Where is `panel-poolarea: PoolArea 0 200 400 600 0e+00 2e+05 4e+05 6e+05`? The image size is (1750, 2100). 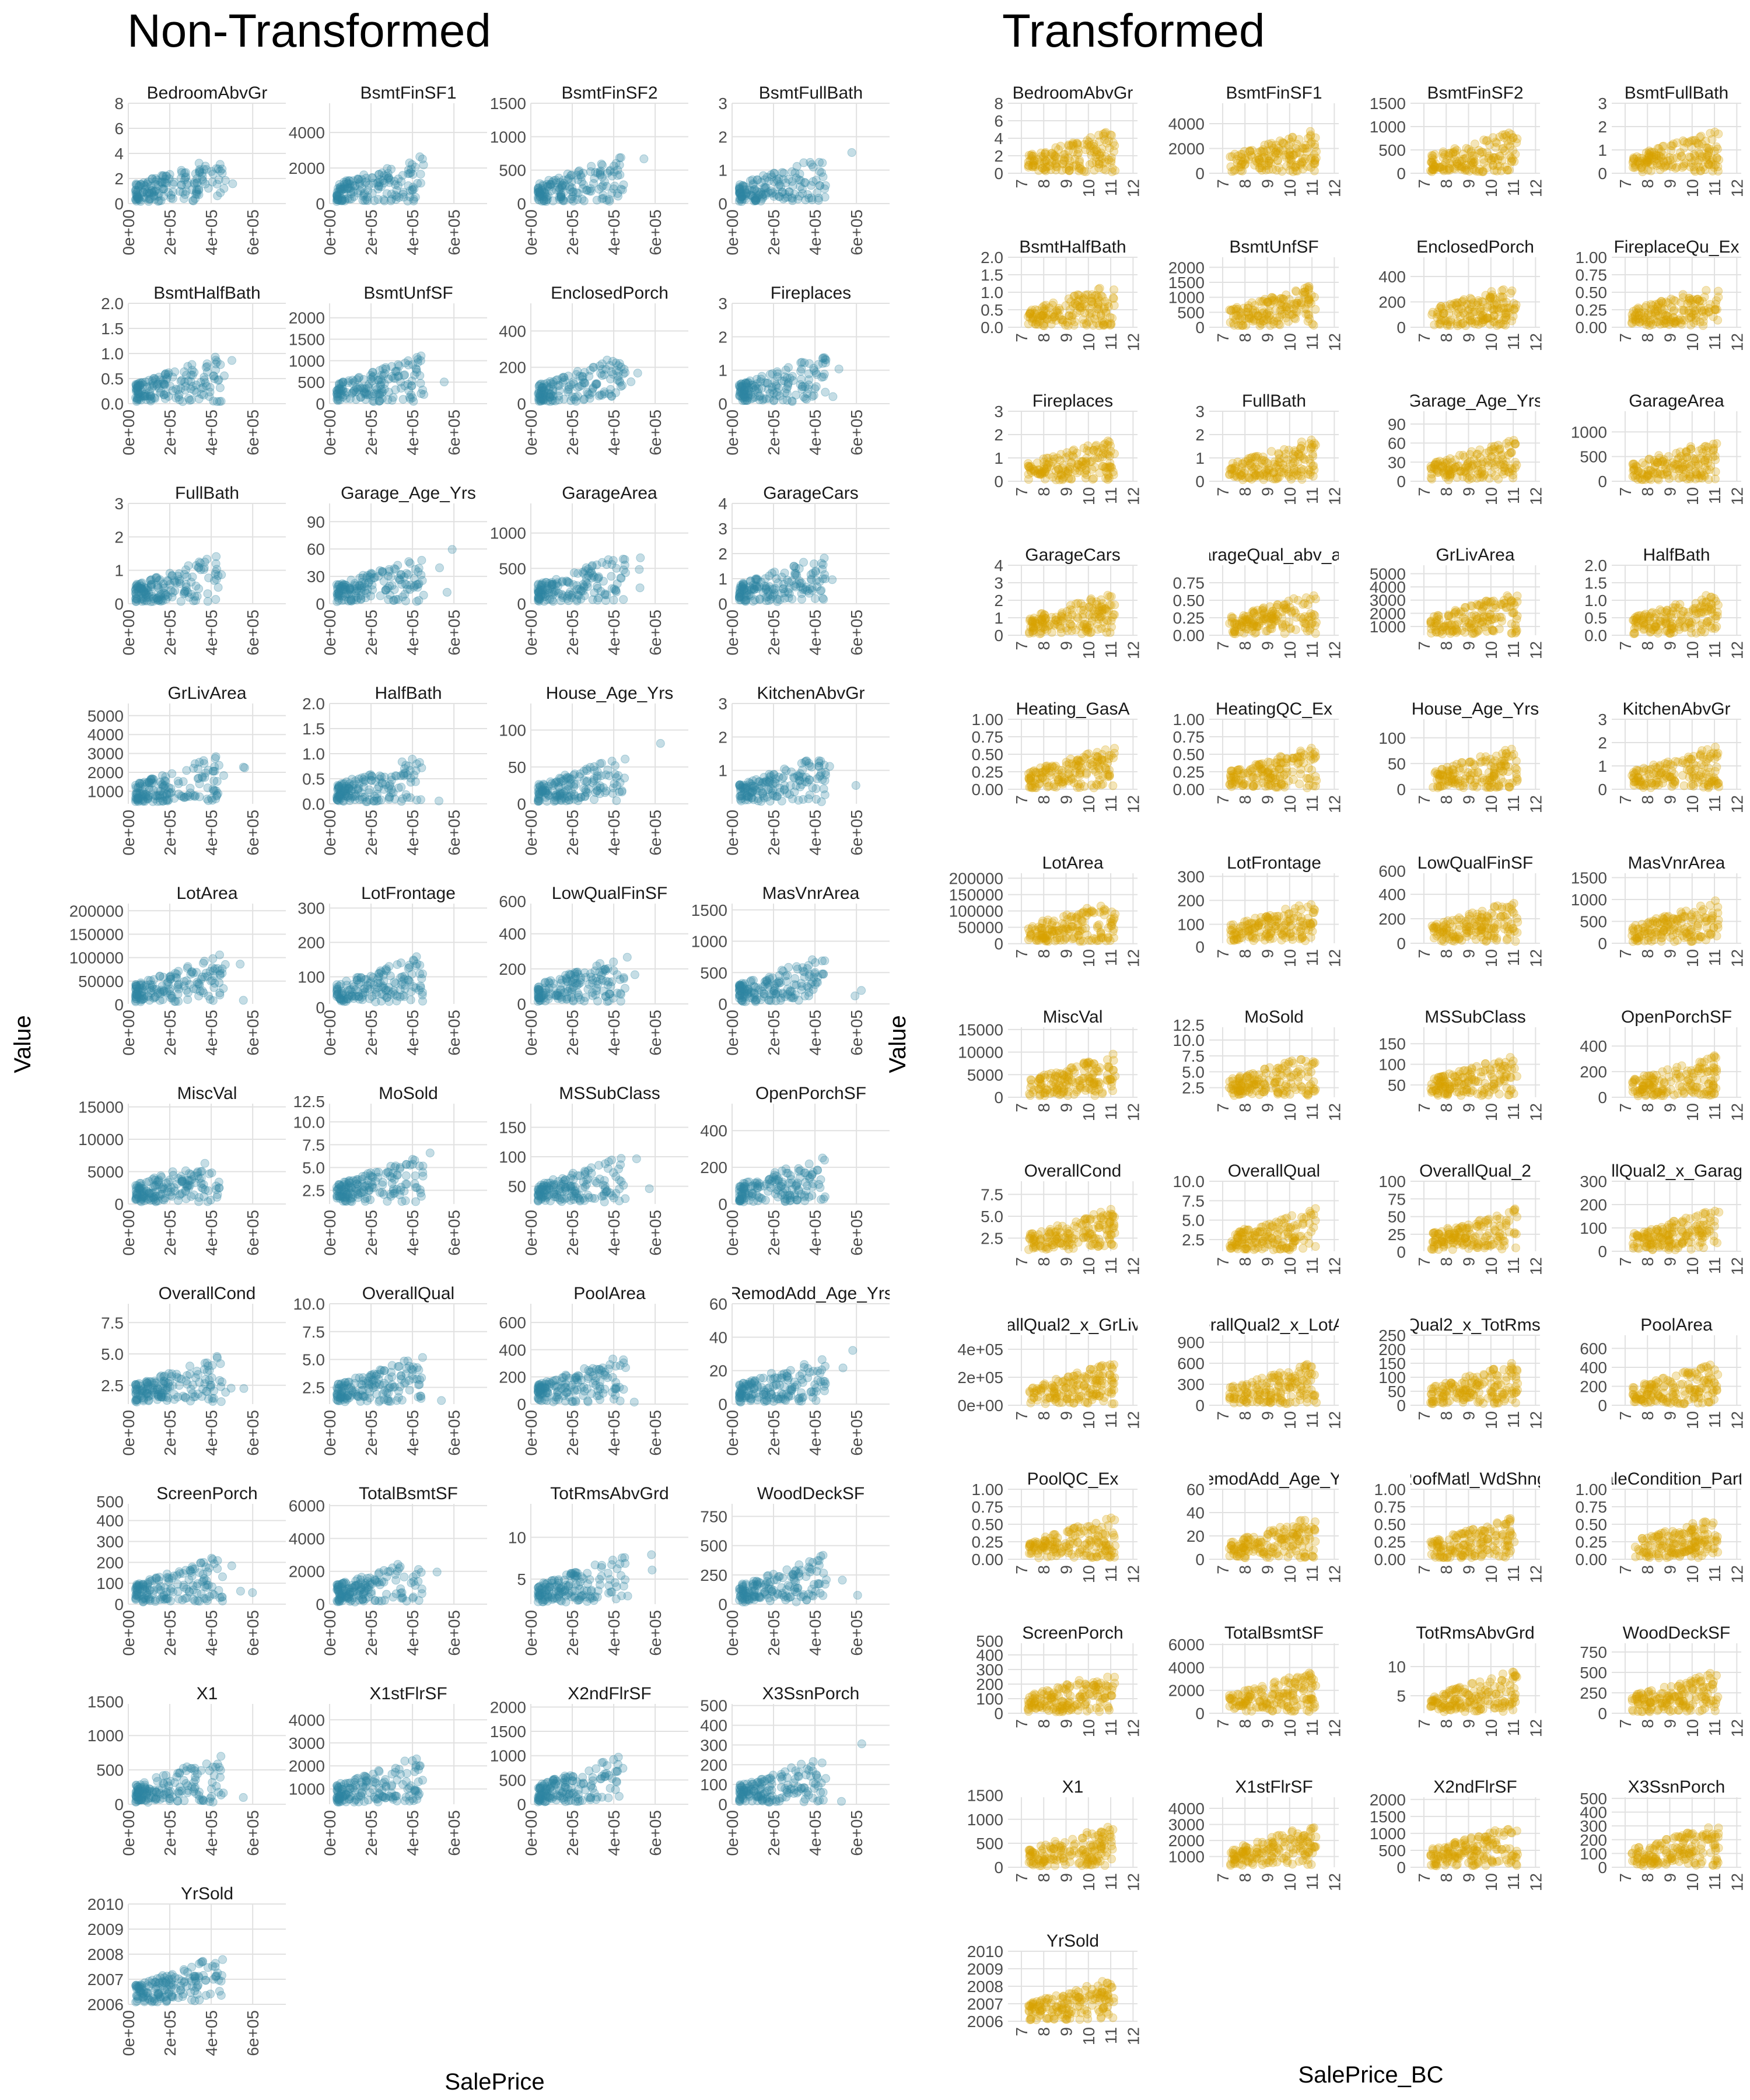
panel-poolarea: PoolArea 0 200 400 600 0e+00 2e+05 4e+05 6e+05 is located at coordinates (593, 1370).